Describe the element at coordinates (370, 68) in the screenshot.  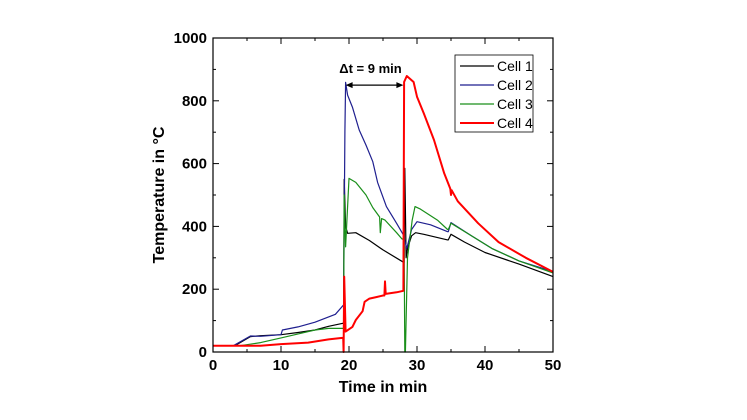
I see `delta-t-label: Δt = 9 min` at that location.